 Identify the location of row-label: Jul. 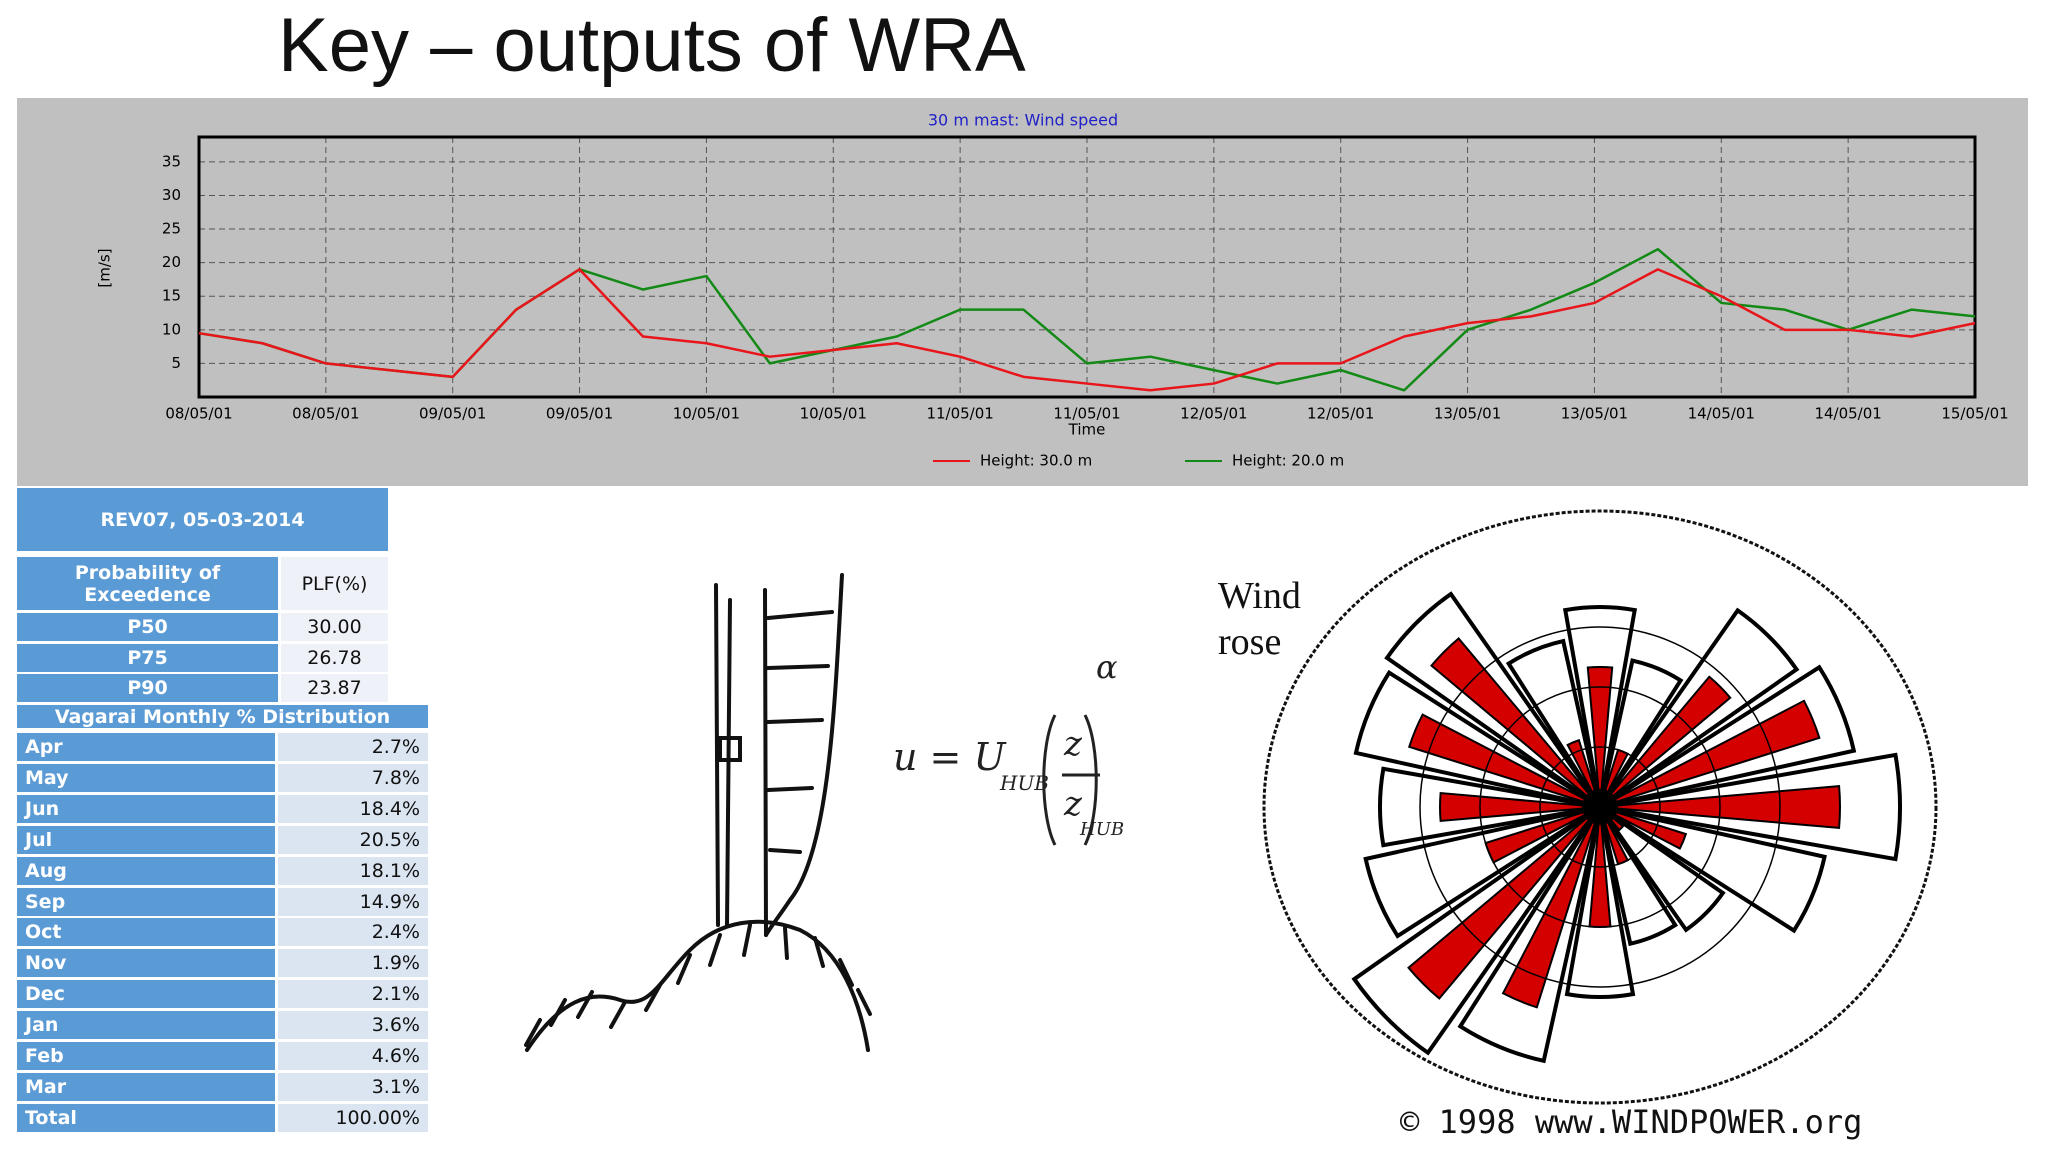
(146, 839).